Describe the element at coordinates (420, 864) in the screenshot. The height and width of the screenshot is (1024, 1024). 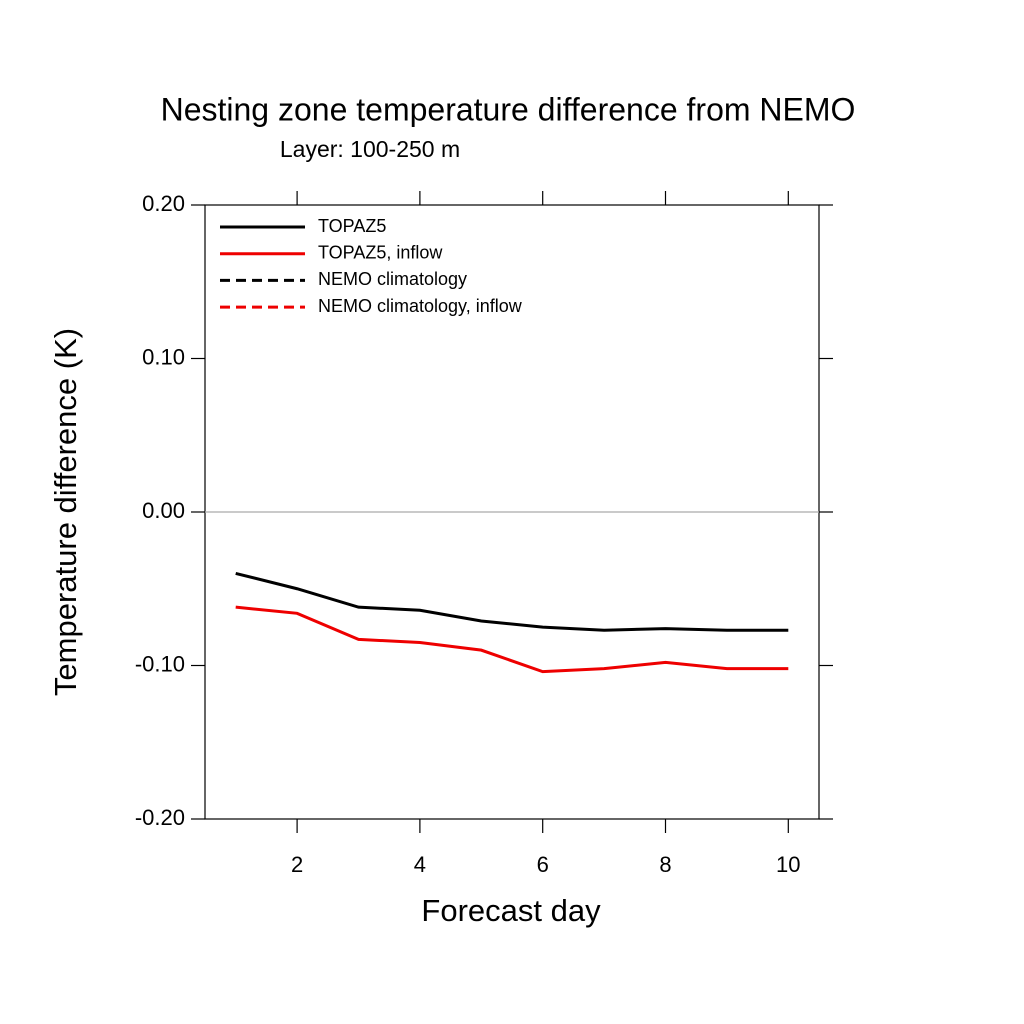
I see `x-tick-label: 4` at that location.